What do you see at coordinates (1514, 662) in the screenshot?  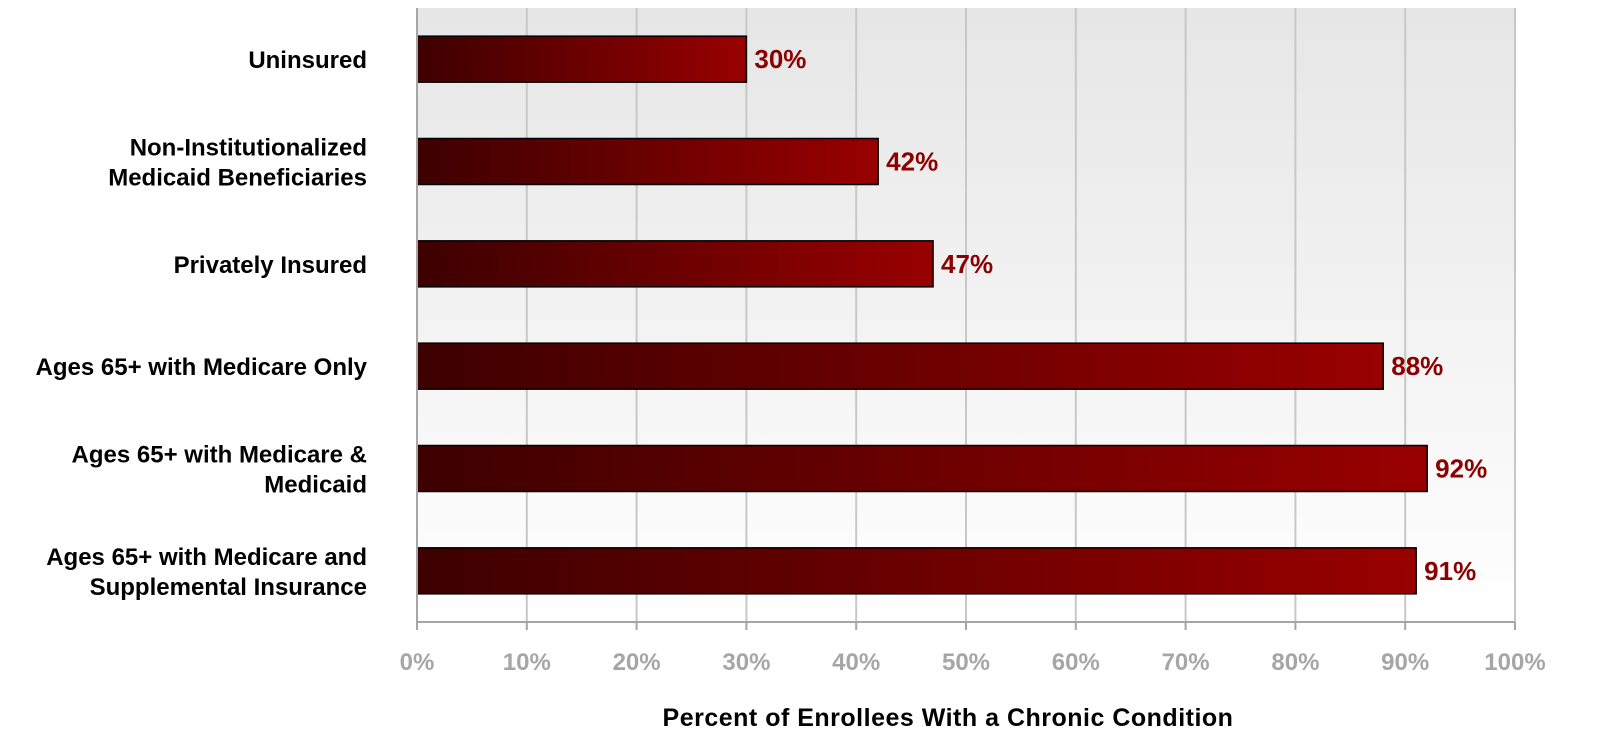 I see `x-tick-label: 100%` at bounding box center [1514, 662].